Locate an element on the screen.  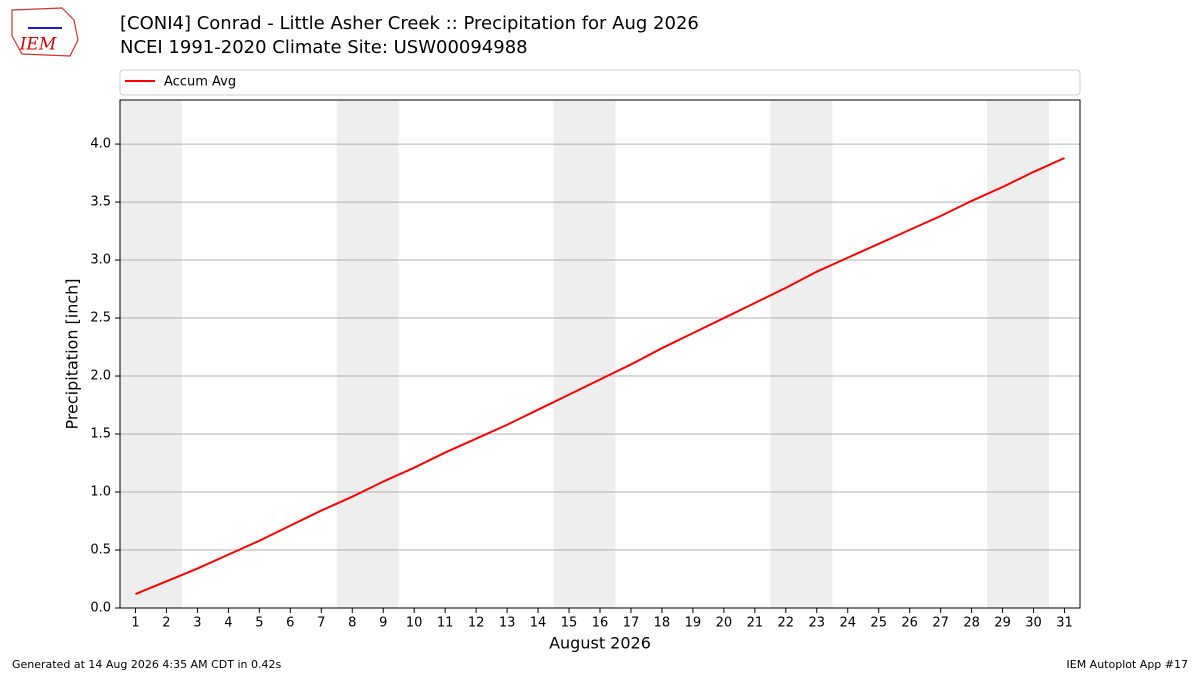
x-tick-label: 6 is located at coordinates (290, 623).